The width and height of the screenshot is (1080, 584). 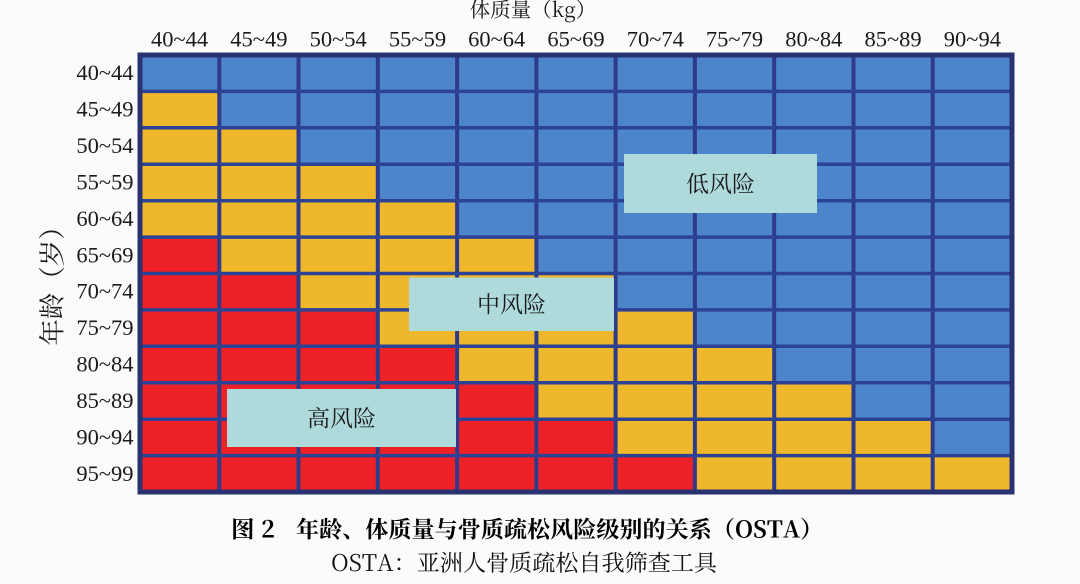 I want to click on svg-text: 95~99, so click(x=104, y=473).